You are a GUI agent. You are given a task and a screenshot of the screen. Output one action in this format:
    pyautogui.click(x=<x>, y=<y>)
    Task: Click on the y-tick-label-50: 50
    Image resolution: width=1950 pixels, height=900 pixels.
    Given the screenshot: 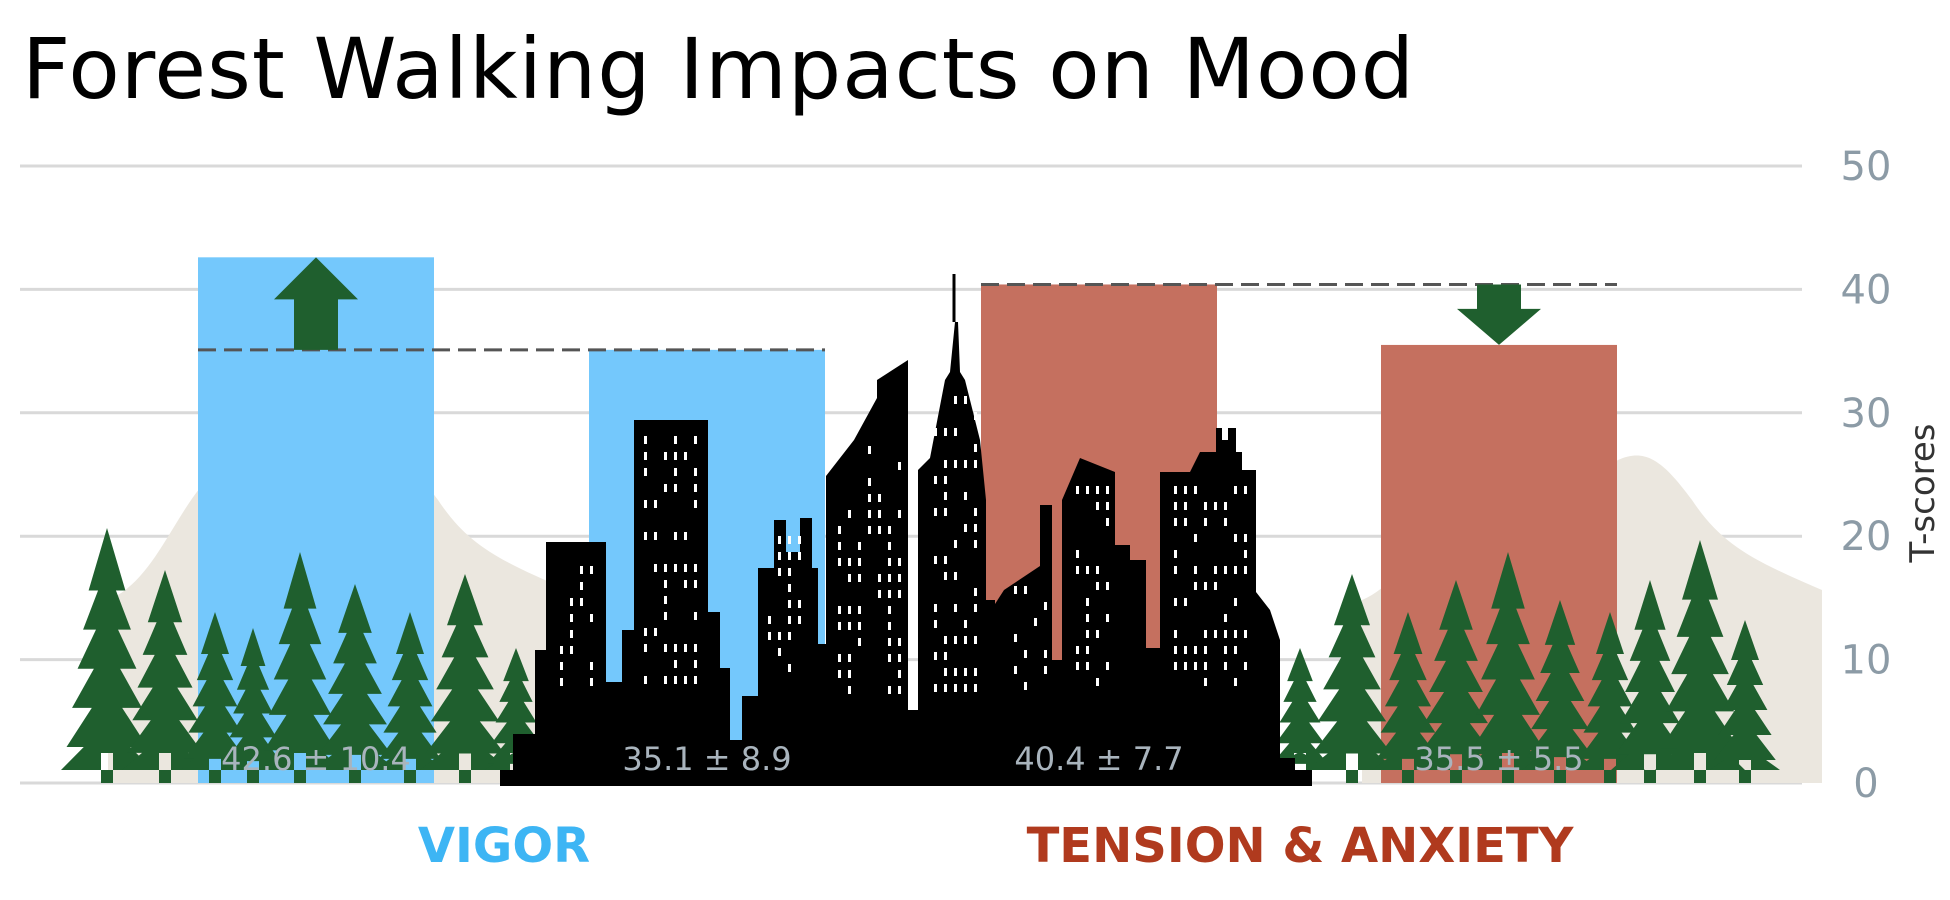 What is the action you would take?
    pyautogui.click(x=1866, y=167)
    